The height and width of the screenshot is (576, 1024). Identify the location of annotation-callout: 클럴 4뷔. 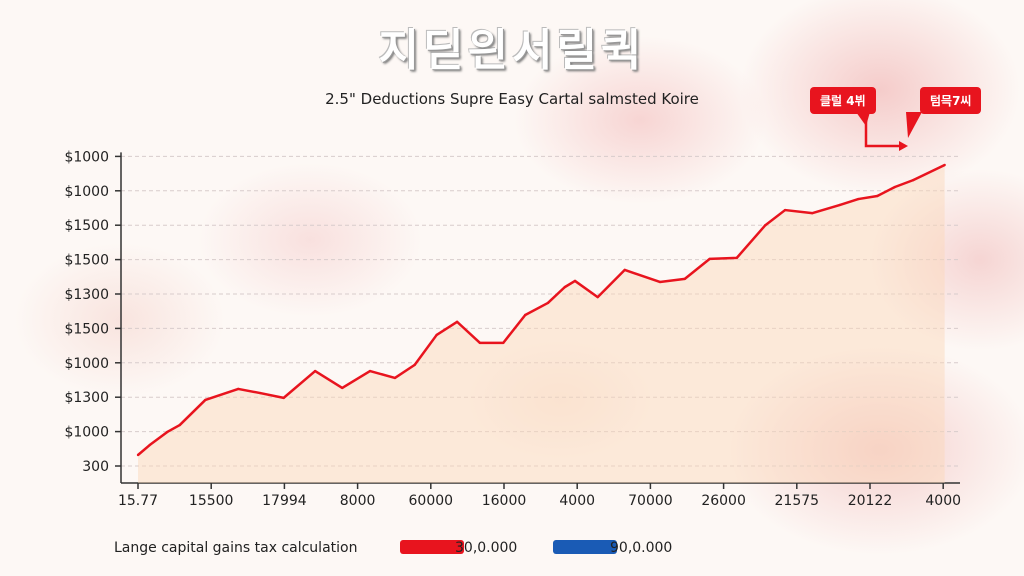
(843, 100).